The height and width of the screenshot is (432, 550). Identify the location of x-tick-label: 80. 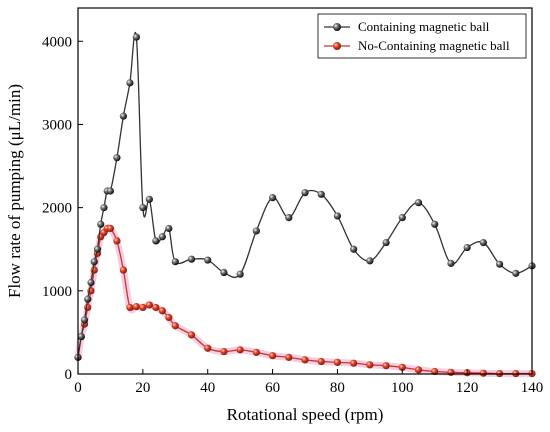
(337, 388).